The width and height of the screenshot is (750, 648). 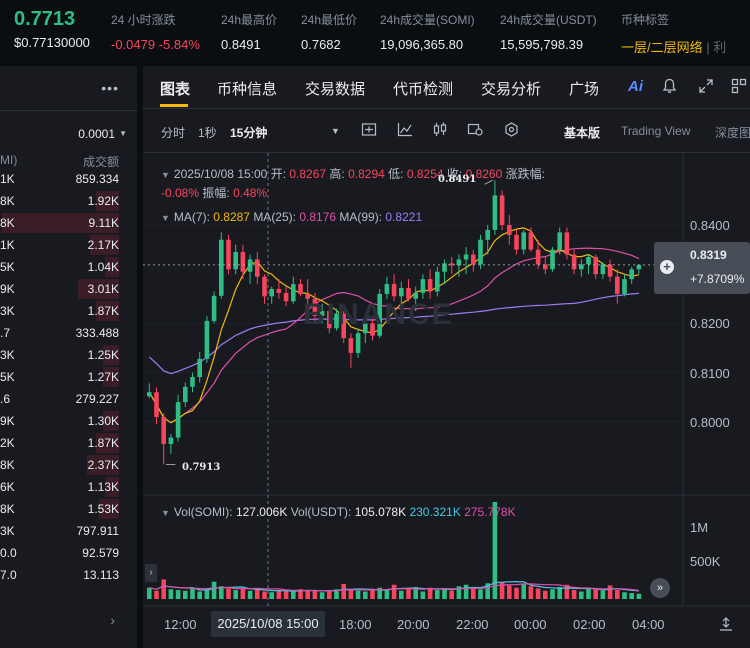 What do you see at coordinates (660, 588) in the screenshot?
I see `scroll-right-icon: »` at bounding box center [660, 588].